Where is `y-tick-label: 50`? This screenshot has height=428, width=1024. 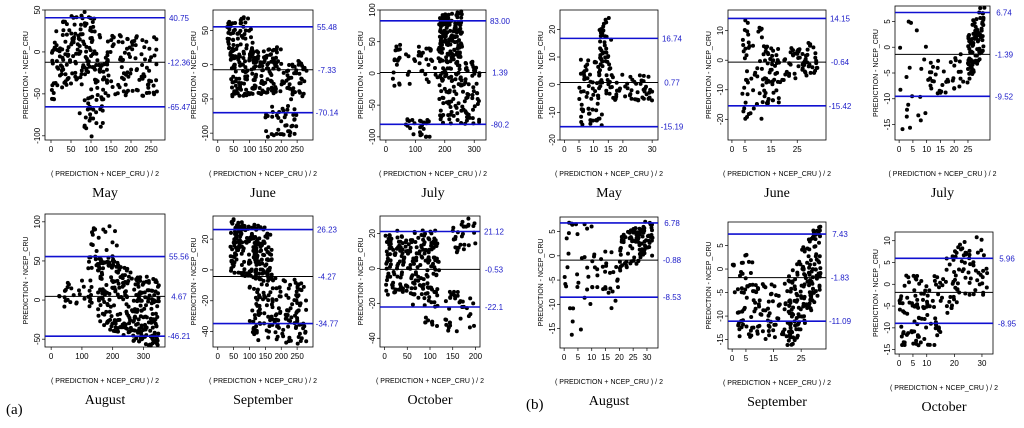 y-tick-label: 50 is located at coordinates (37, 260).